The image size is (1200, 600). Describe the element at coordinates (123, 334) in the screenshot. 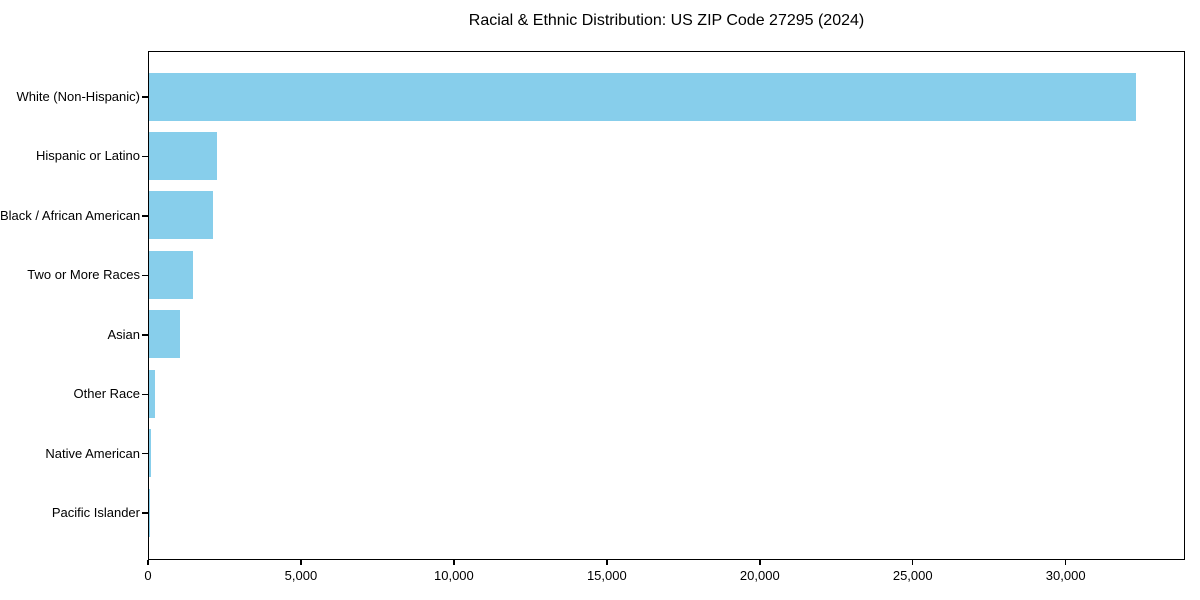

I see `y-tick-label: Asian` at that location.